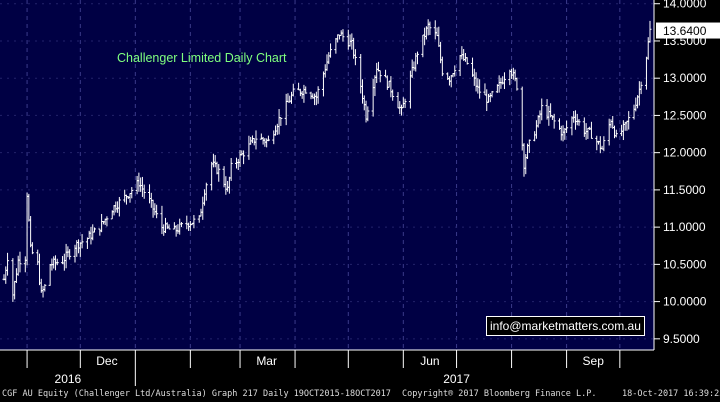  Describe the element at coordinates (684, 190) in the screenshot. I see `y-tick-label: 11.5000` at that location.